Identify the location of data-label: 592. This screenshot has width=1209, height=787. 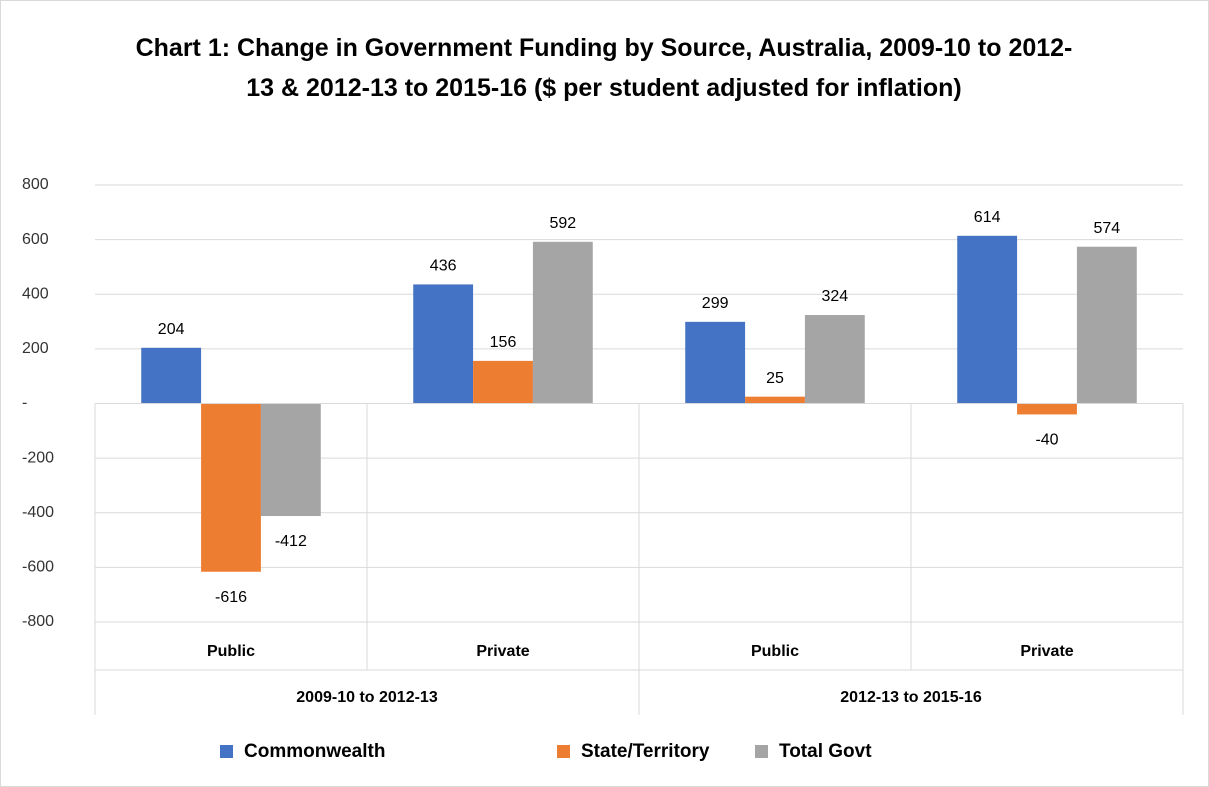
(562, 223).